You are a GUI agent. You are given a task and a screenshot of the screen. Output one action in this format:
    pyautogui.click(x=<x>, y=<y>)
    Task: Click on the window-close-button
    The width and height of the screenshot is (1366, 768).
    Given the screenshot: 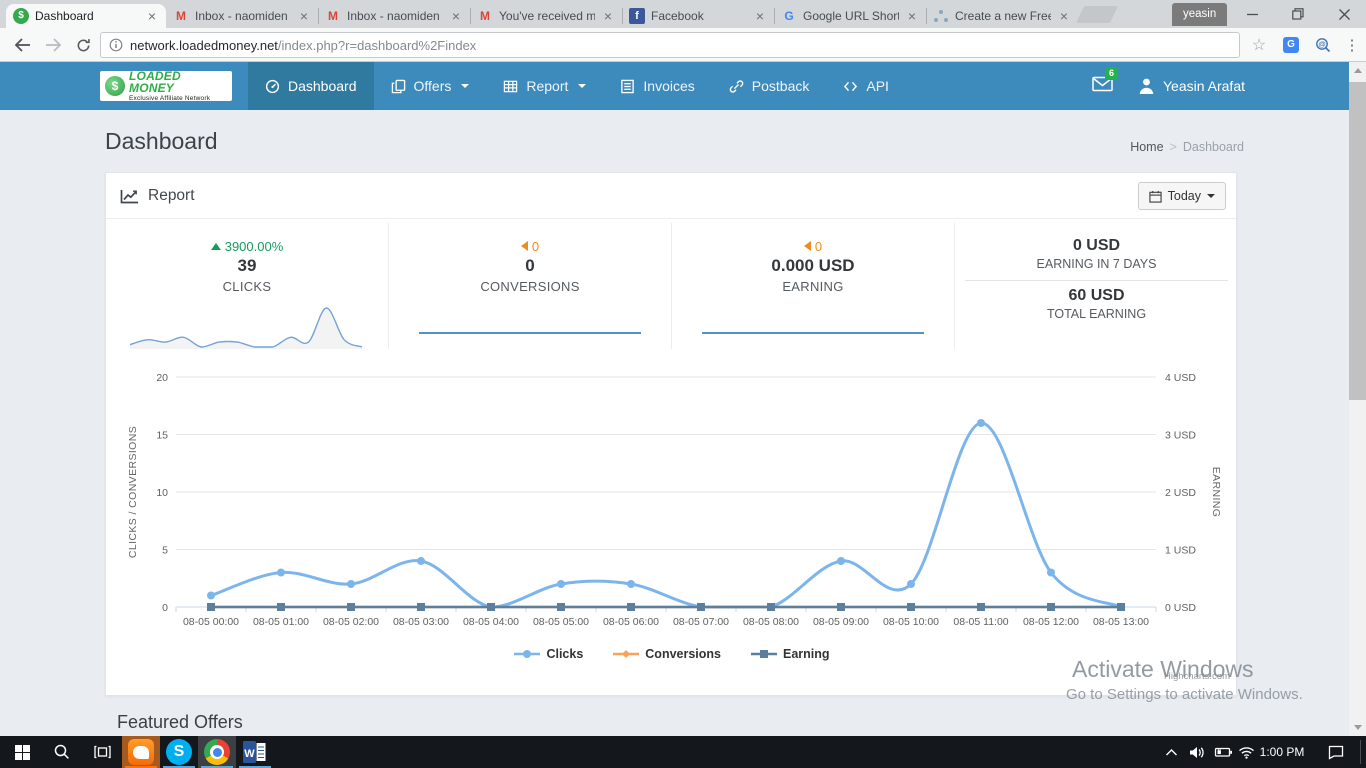 What is the action you would take?
    pyautogui.click(x=1344, y=14)
    